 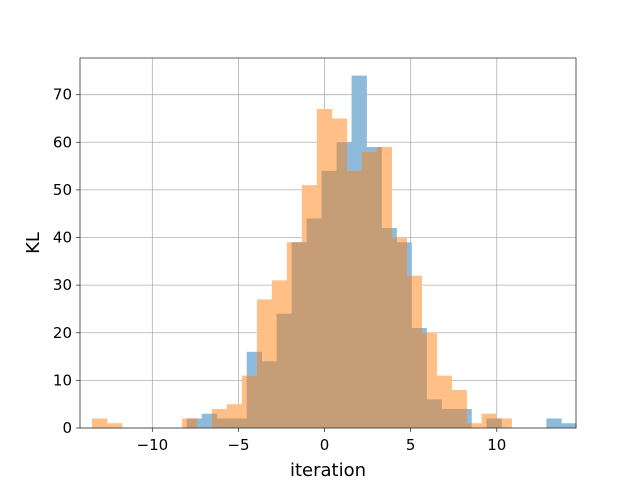 What do you see at coordinates (62, 190) in the screenshot?
I see `y-tick-label: 50` at bounding box center [62, 190].